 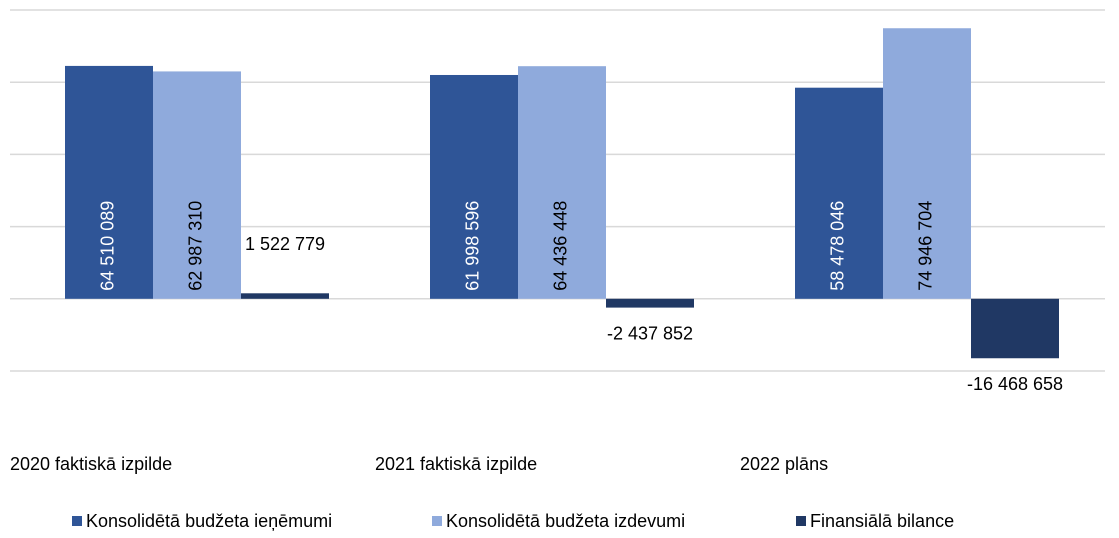 I want to click on data-label: 64 436 448, so click(x=561, y=246).